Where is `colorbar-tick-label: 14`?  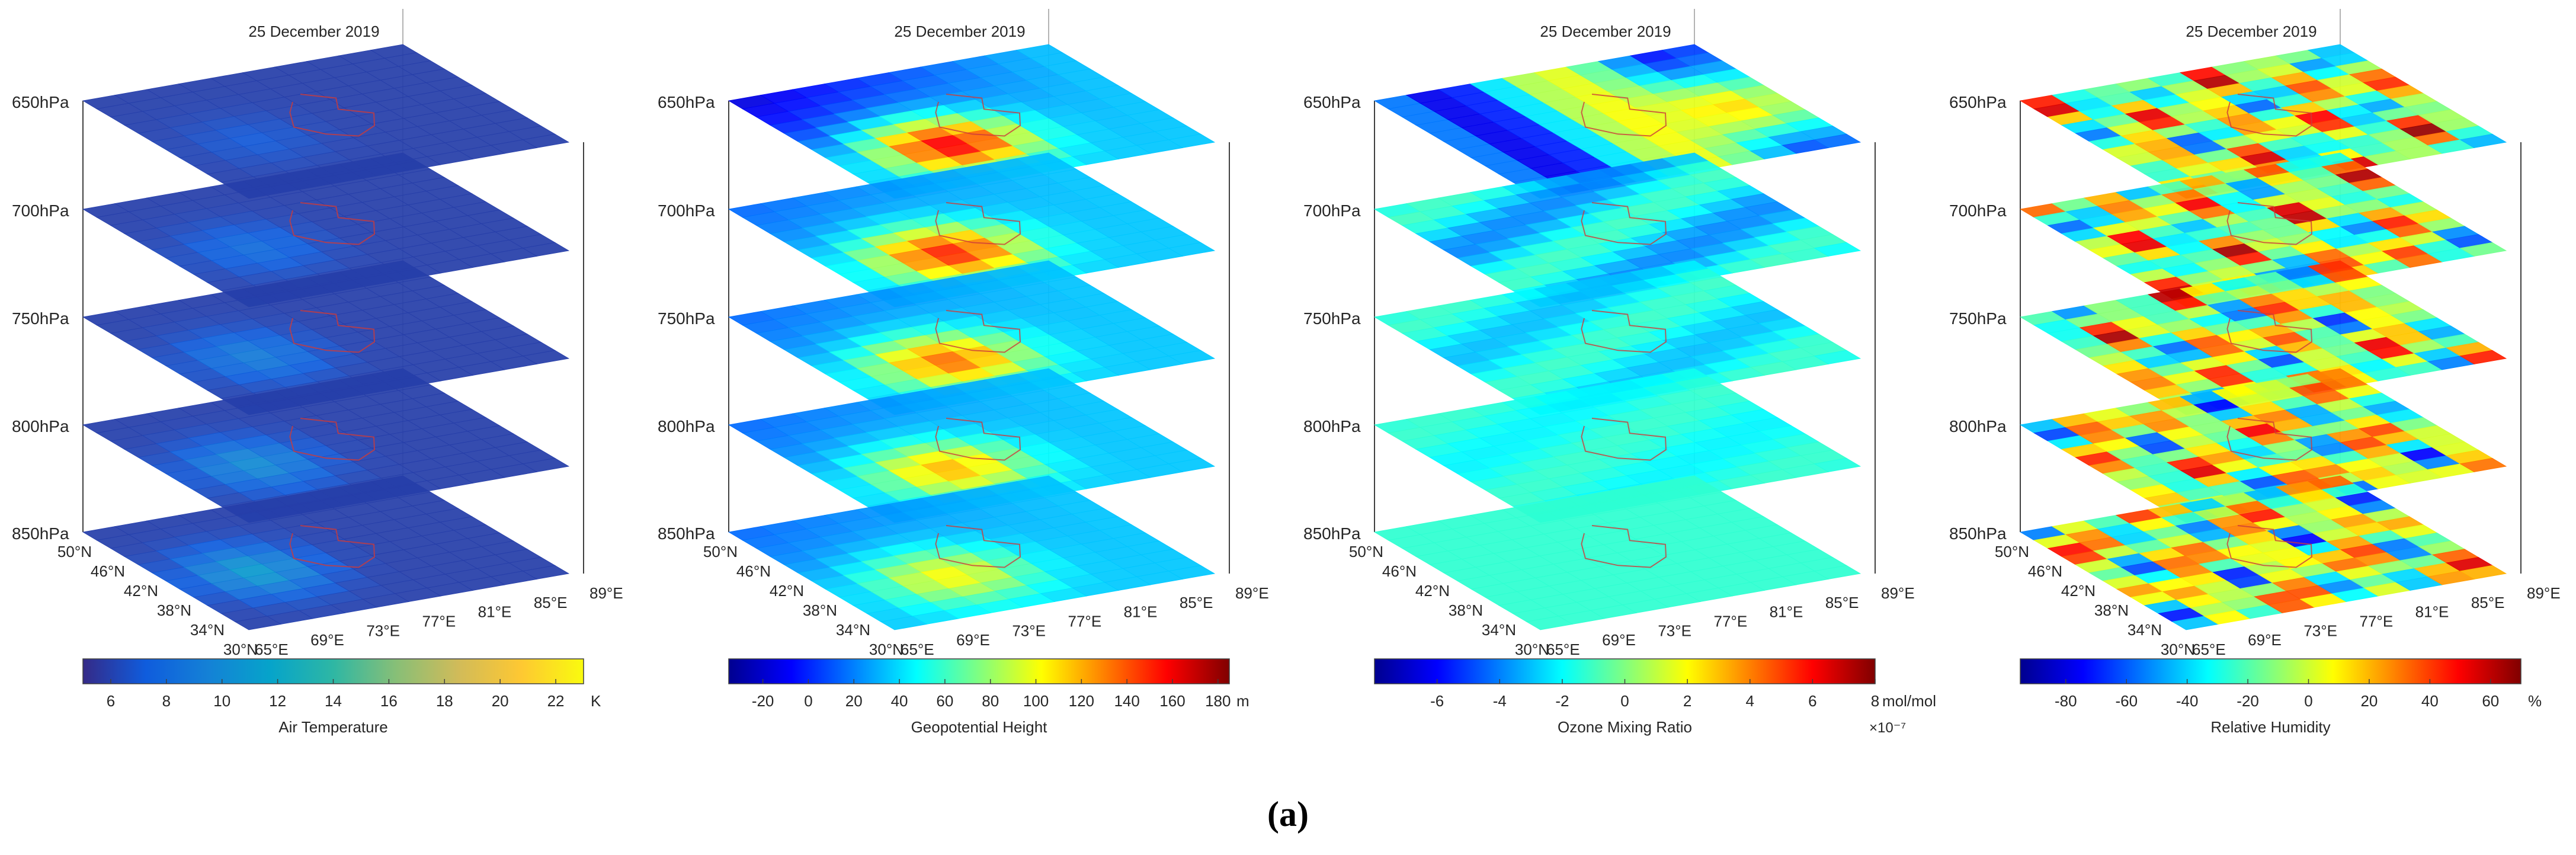 colorbar-tick-label: 14 is located at coordinates (333, 701).